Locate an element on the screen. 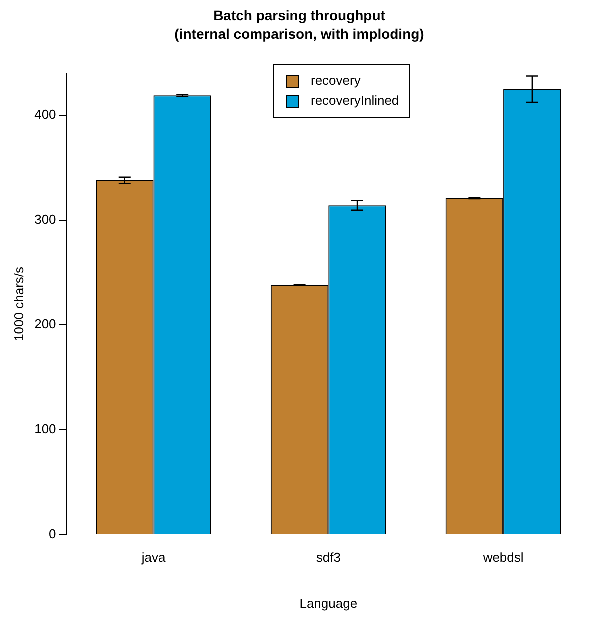 This screenshot has width=595, height=622. x-axis-title: Language is located at coordinates (329, 603).